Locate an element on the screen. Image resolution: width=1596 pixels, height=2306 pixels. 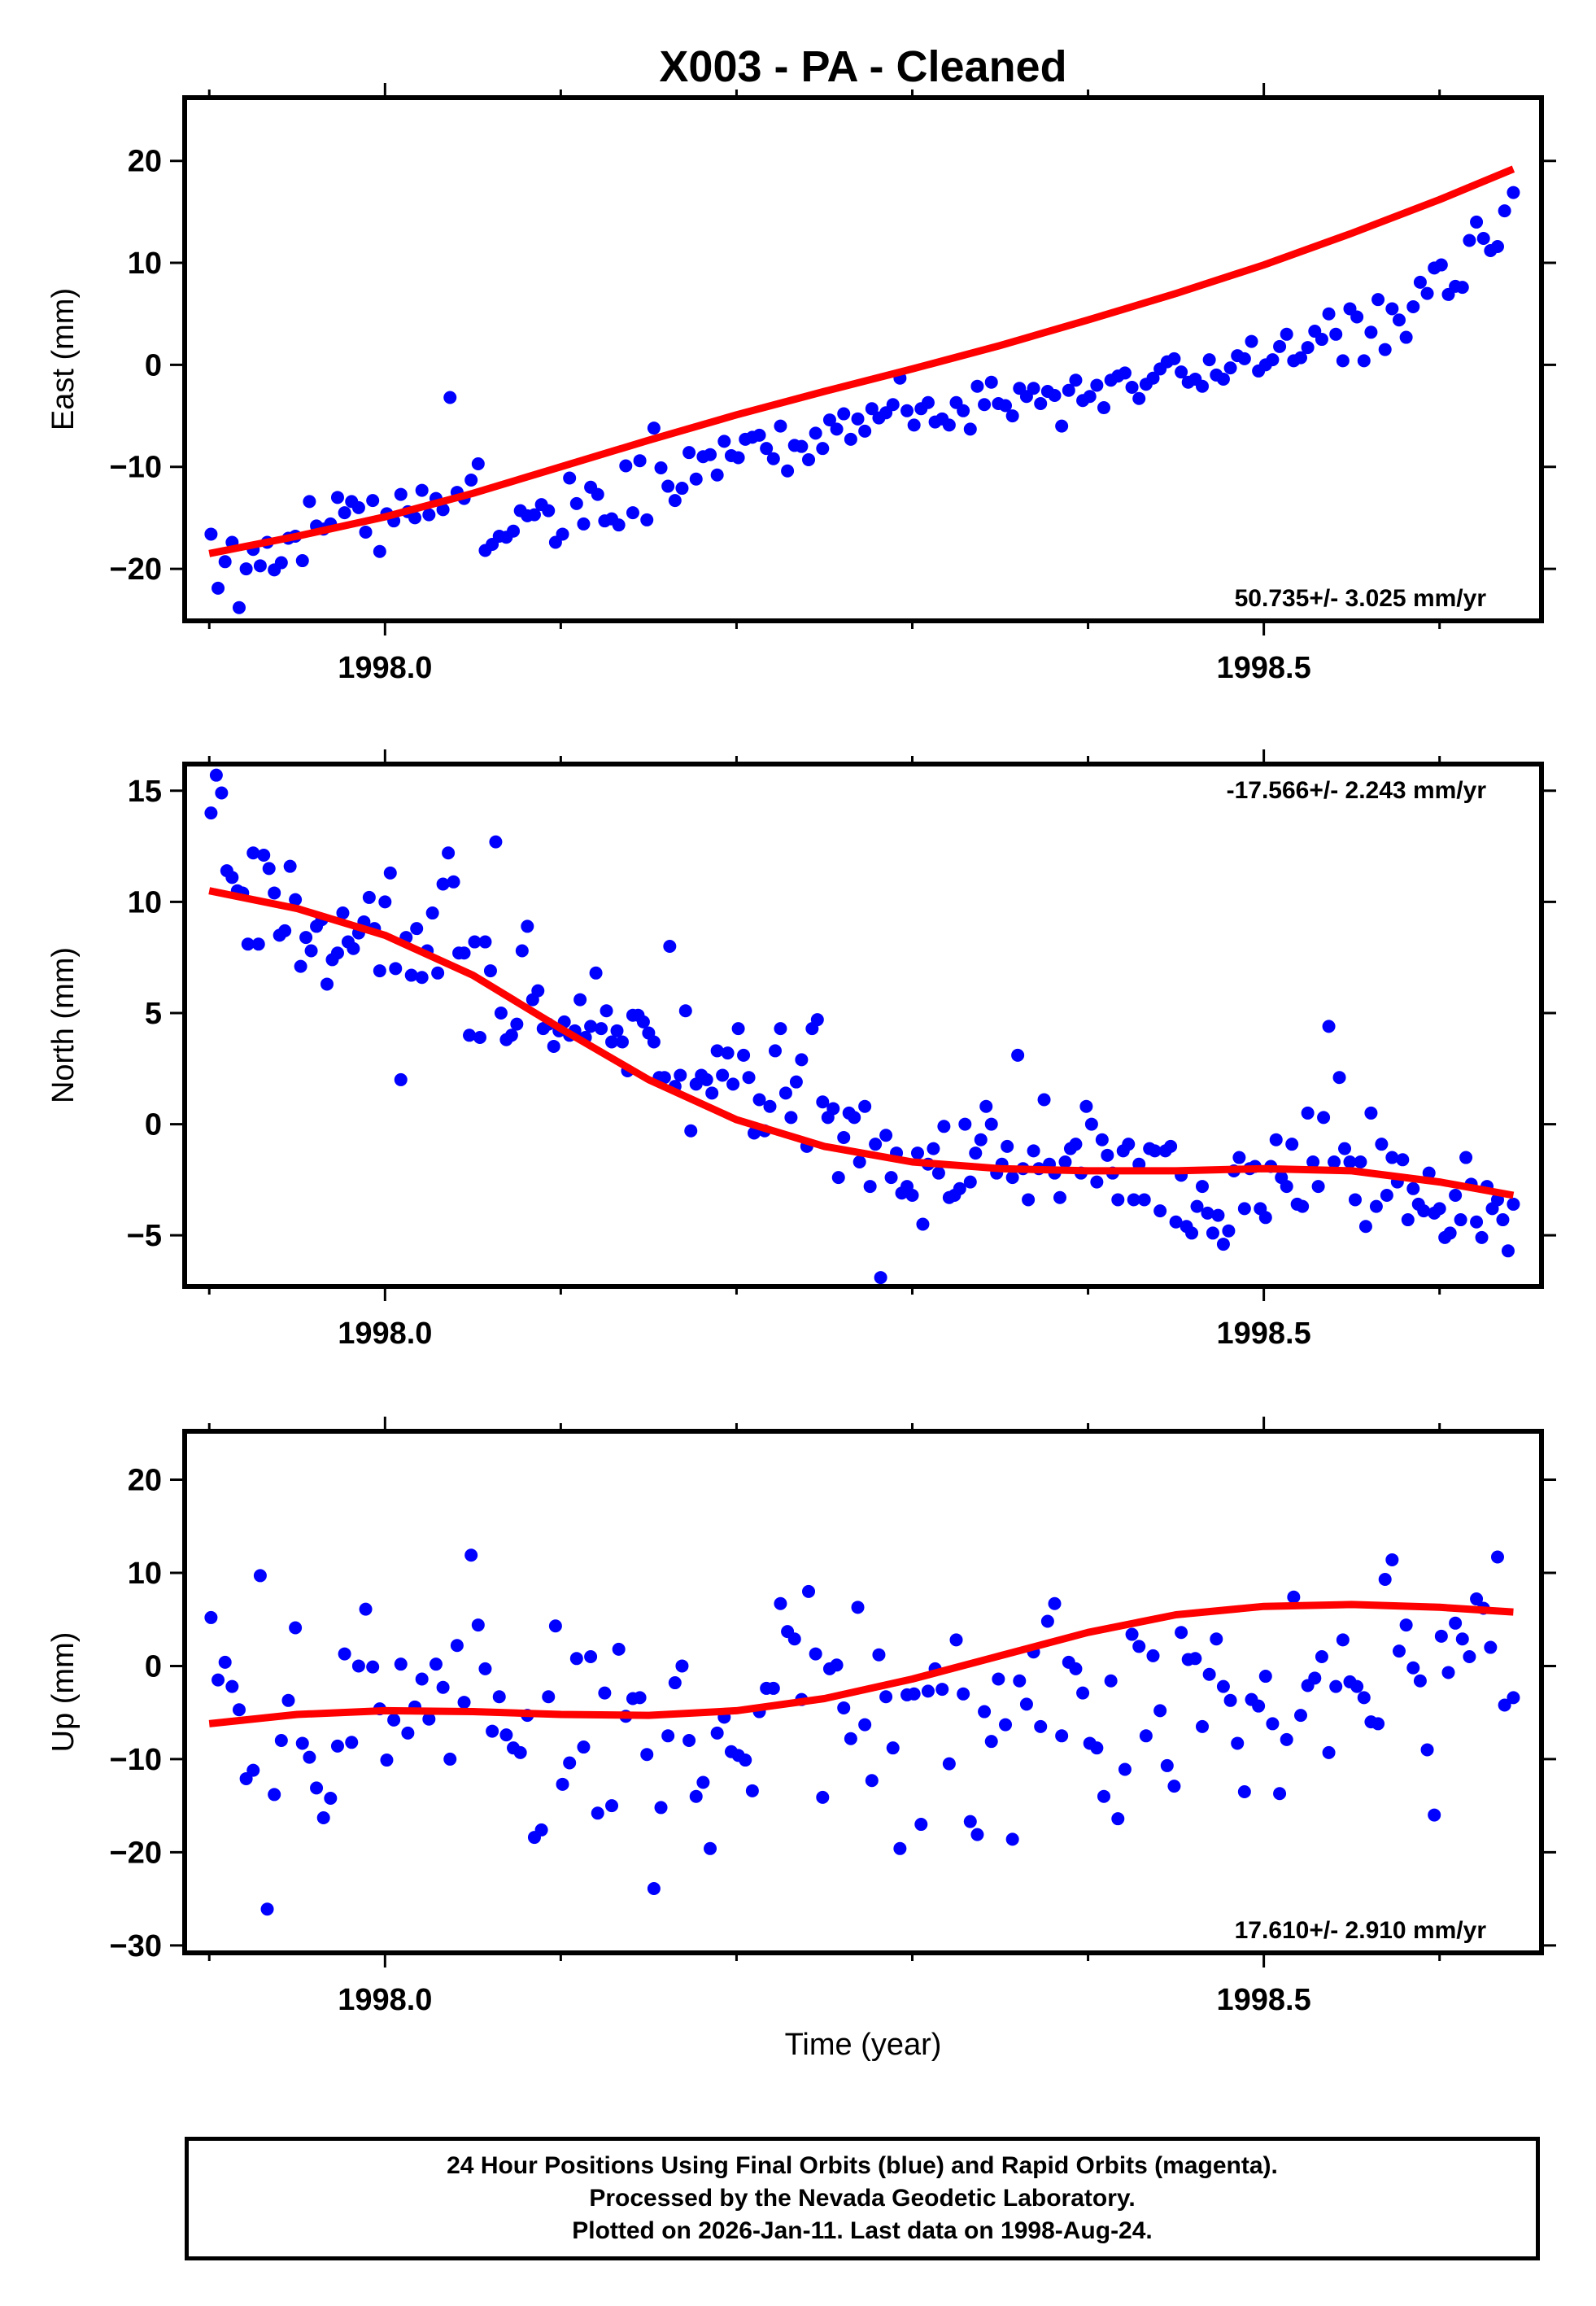
chart-title: X003 - PA - Cleaned is located at coordinates (862, 66).